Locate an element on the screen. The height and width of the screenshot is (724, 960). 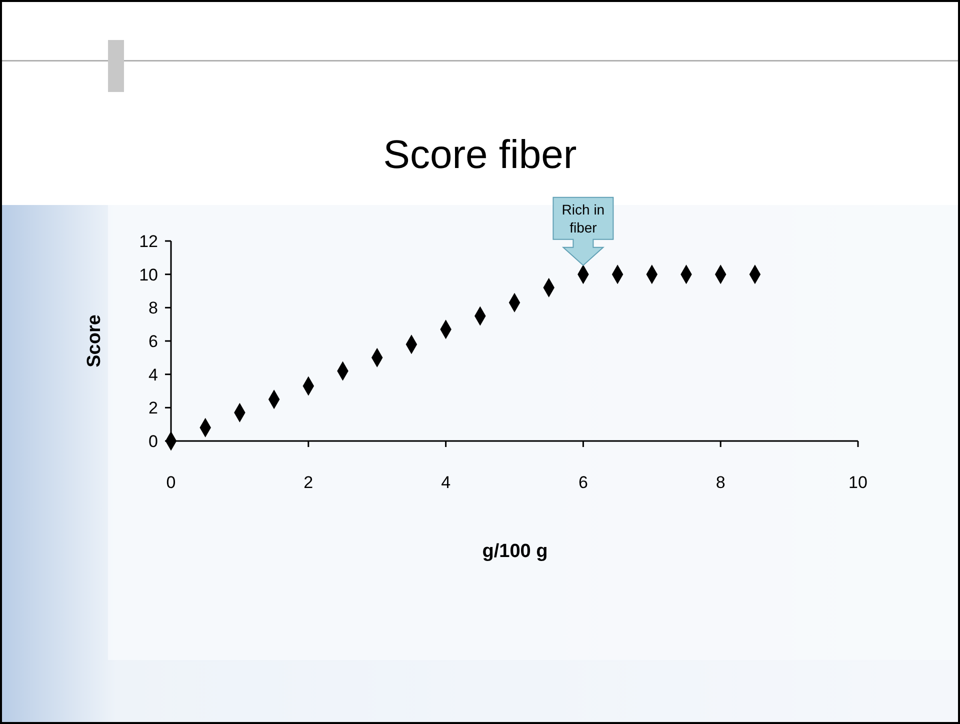
x-tick-label: 8 is located at coordinates (721, 482).